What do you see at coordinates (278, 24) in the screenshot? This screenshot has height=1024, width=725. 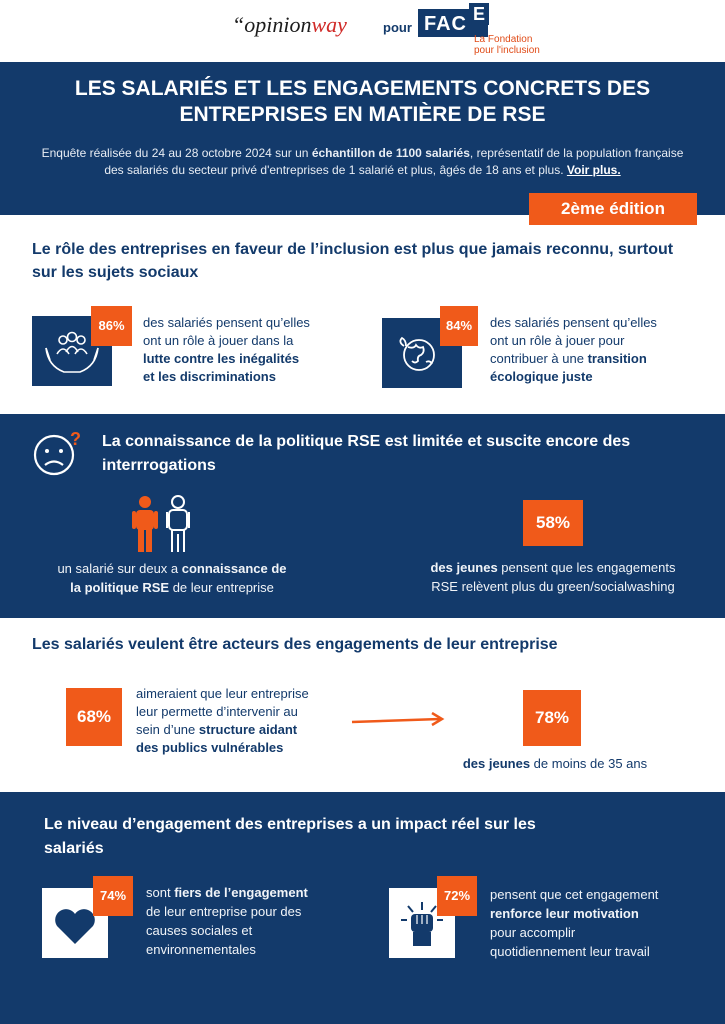 I see `logo-opinion-text: opinion` at bounding box center [278, 24].